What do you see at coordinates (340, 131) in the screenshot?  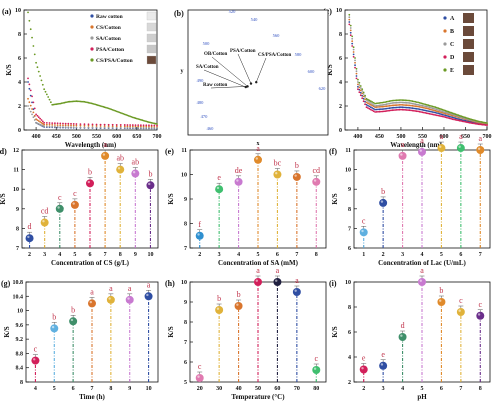 I see `y-tick-label: 0` at bounding box center [340, 131].